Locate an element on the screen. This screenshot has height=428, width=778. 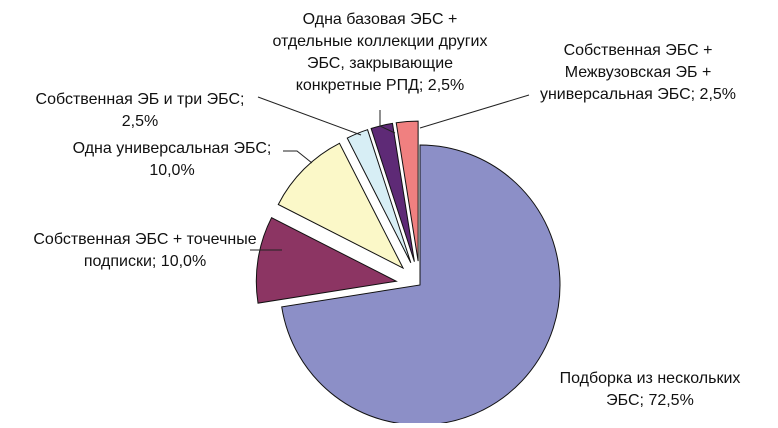
slice-label-line: Одна базовая ЭБС + is located at coordinates (380, 19).